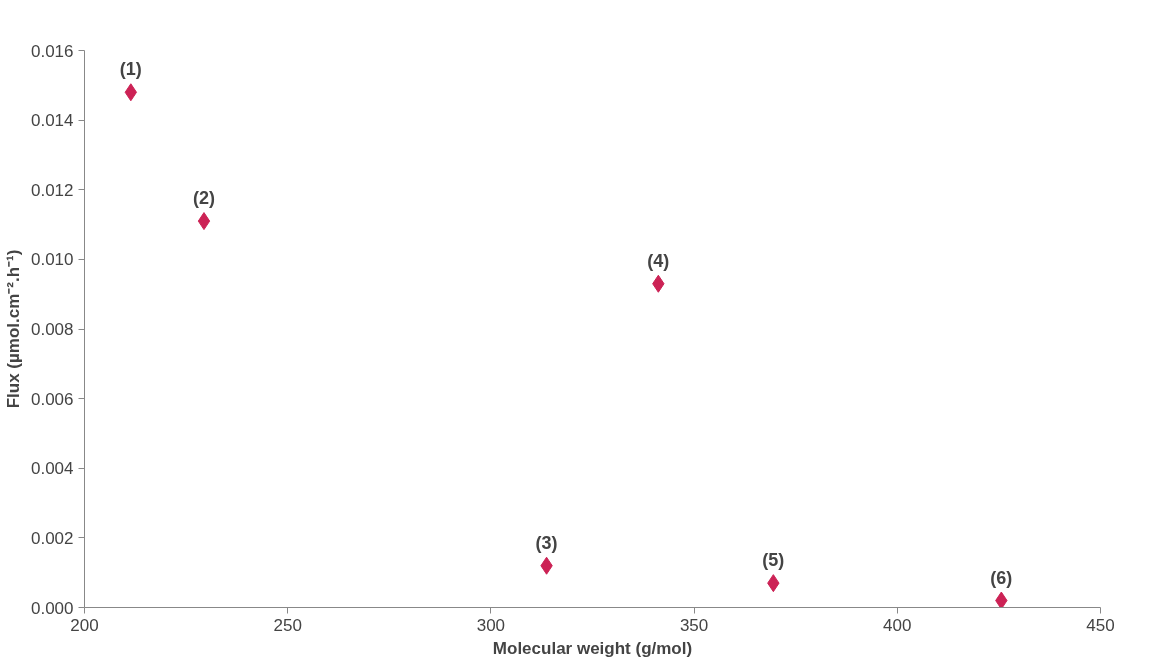  I want to click on y-tick-label: 0.000, so click(52, 608).